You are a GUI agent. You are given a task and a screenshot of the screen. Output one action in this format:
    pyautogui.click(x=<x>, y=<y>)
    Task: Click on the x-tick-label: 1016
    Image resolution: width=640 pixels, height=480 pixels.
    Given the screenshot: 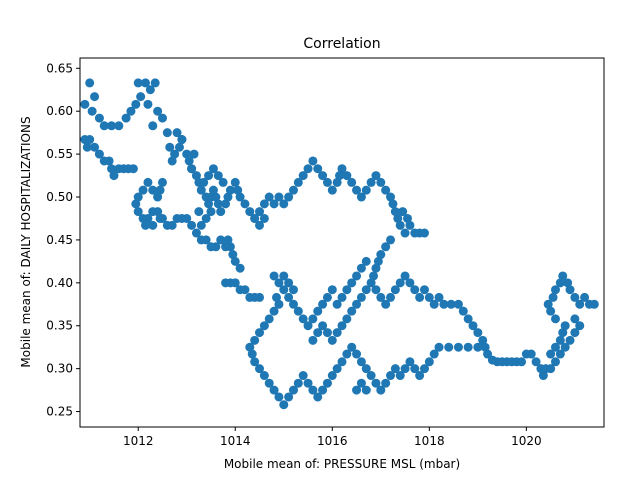 What is the action you would take?
    pyautogui.click(x=332, y=441)
    